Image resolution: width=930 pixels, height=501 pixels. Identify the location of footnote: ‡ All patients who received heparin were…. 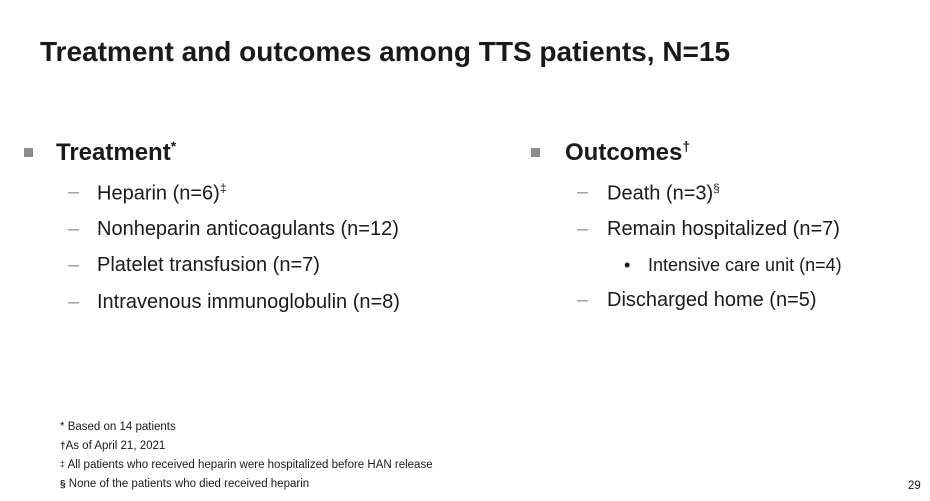
(246, 465).